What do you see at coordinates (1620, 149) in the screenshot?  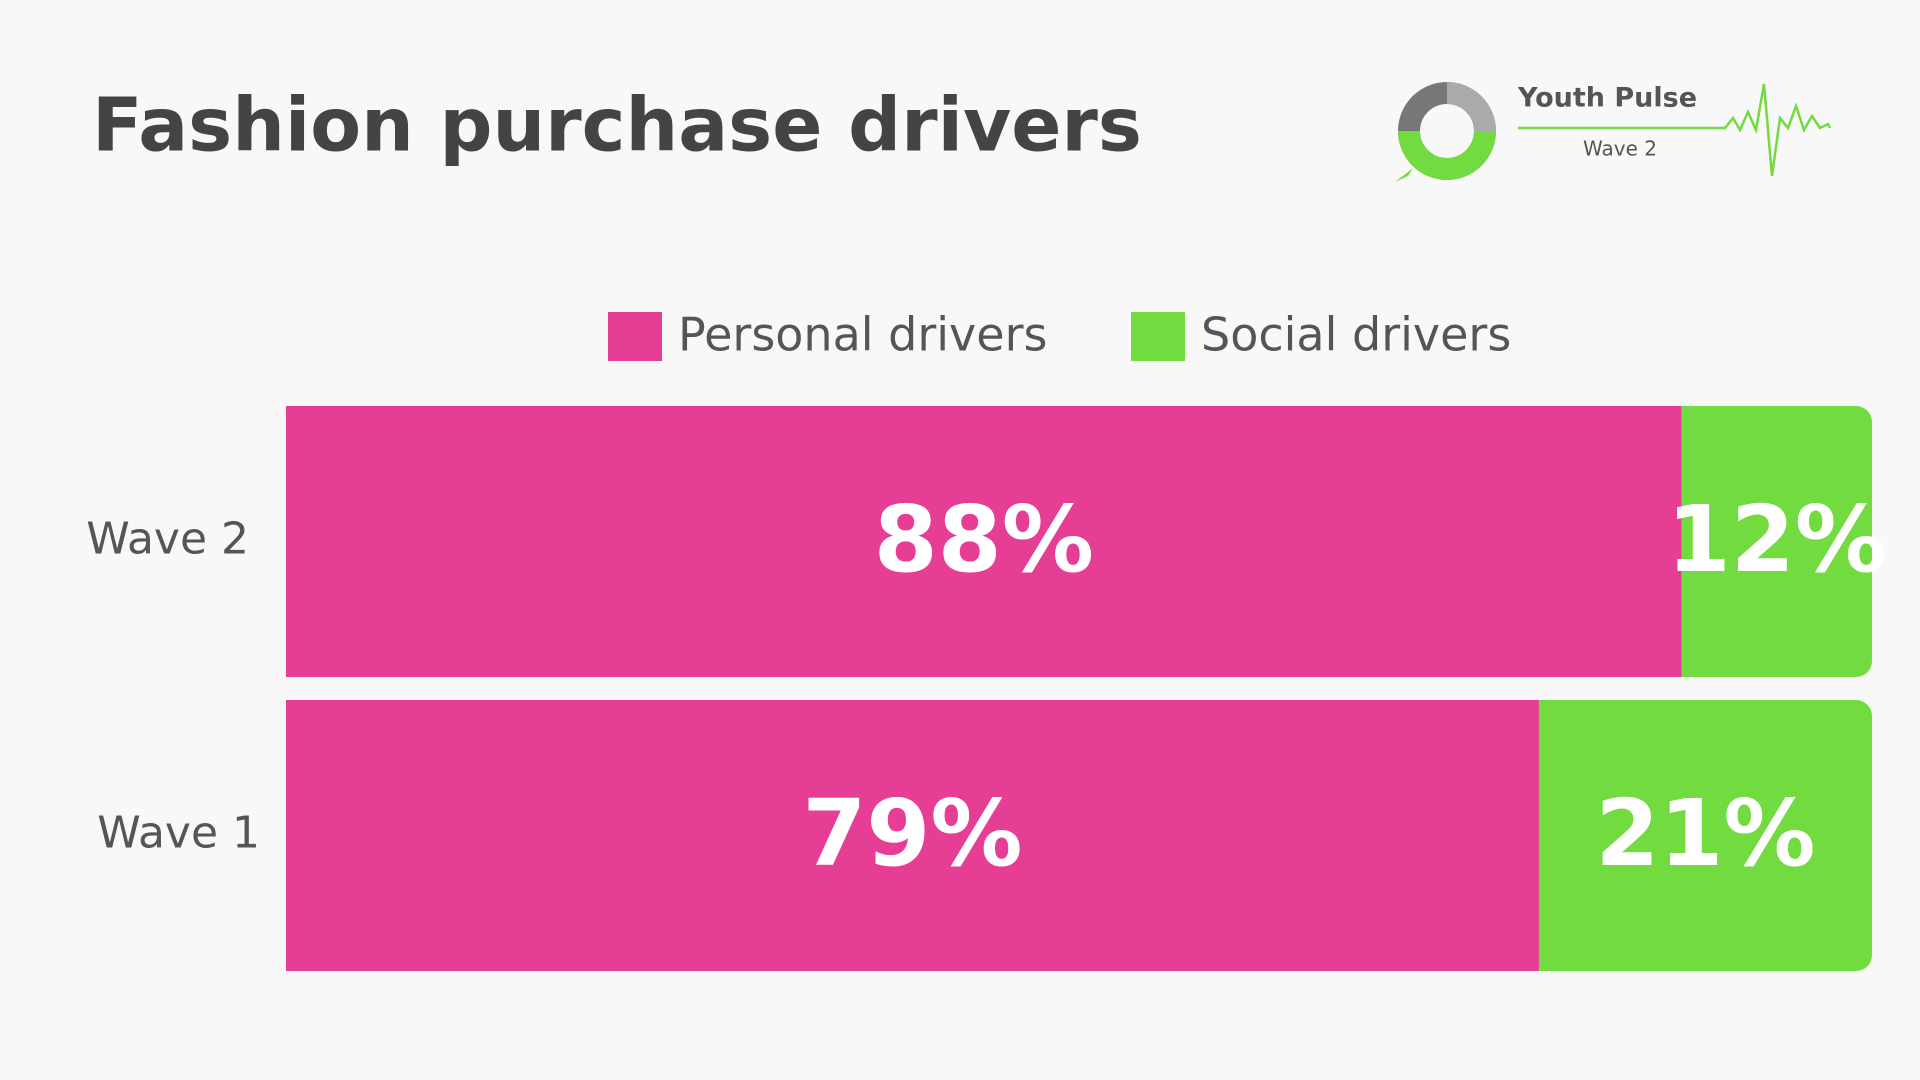 I see `logo-subtitle: Wave 2` at bounding box center [1620, 149].